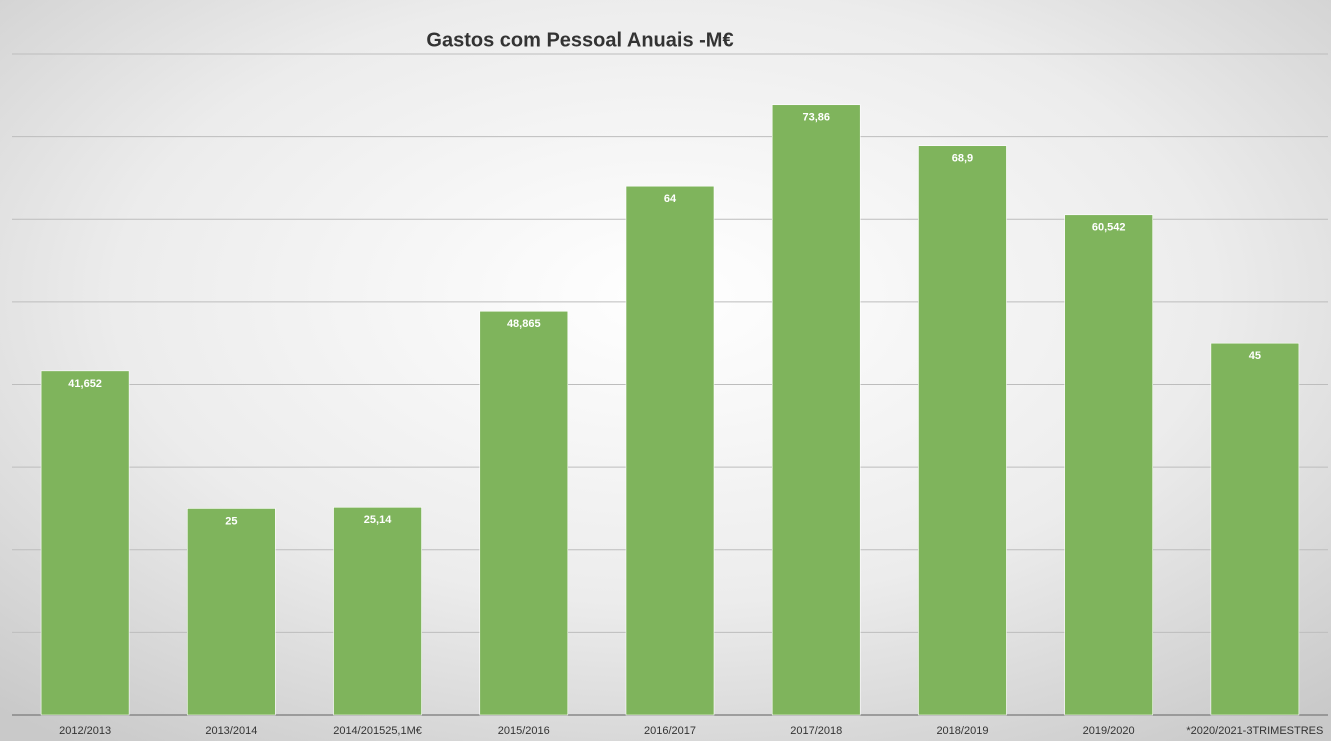 This screenshot has height=746, width=1331. Describe the element at coordinates (85, 731) in the screenshot. I see `x-tick-label: 2012/2013` at that location.